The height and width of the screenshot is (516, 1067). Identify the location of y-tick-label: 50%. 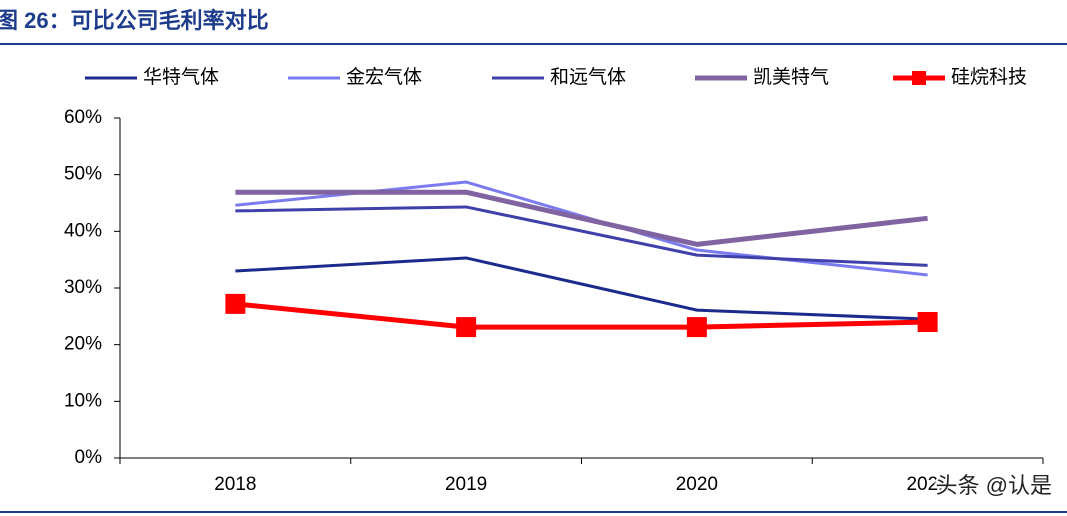
(83, 174).